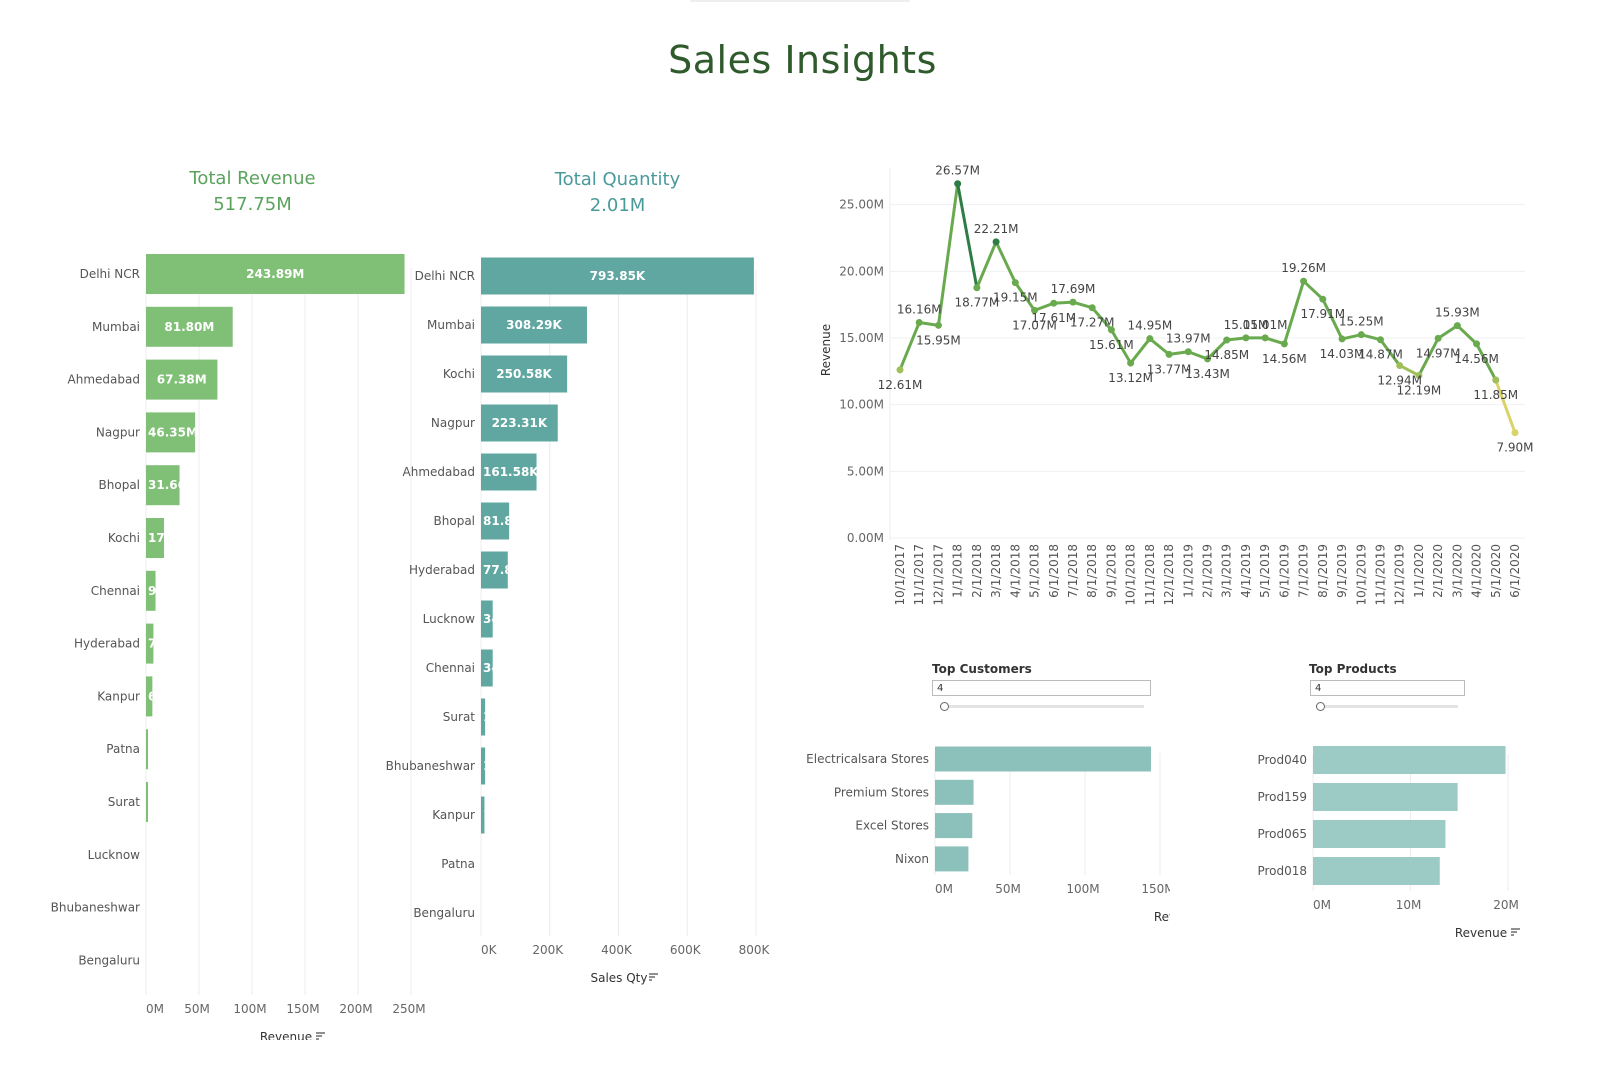 This screenshot has height=1079, width=1605. I want to click on revenue_by_market-category-bengaluru: Bengaluru, so click(109, 960).